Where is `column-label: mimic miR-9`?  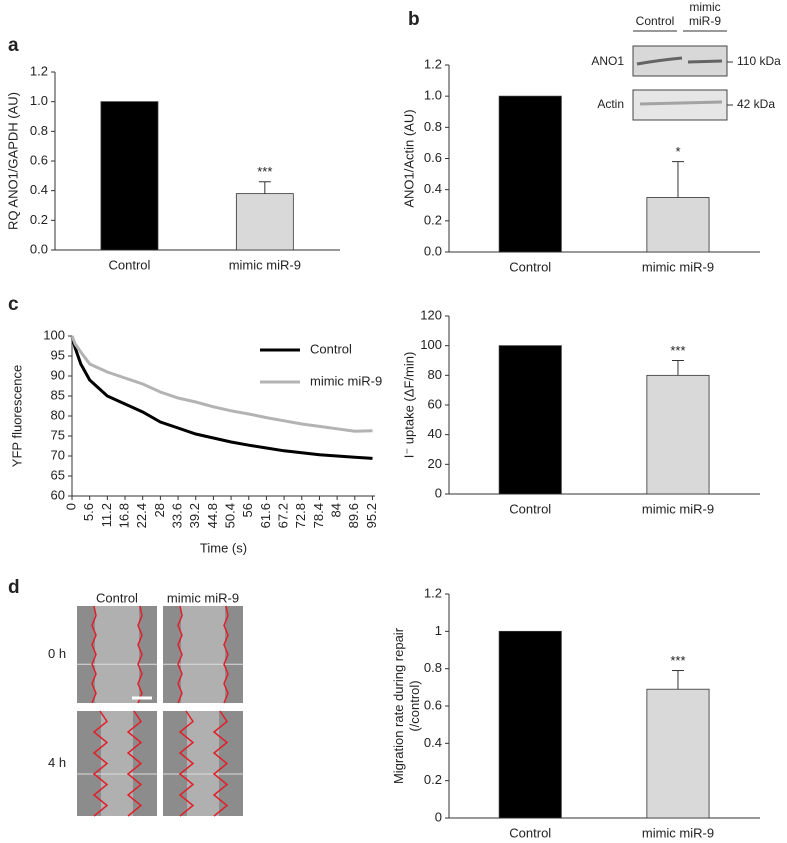 column-label: mimic miR-9 is located at coordinates (203, 597).